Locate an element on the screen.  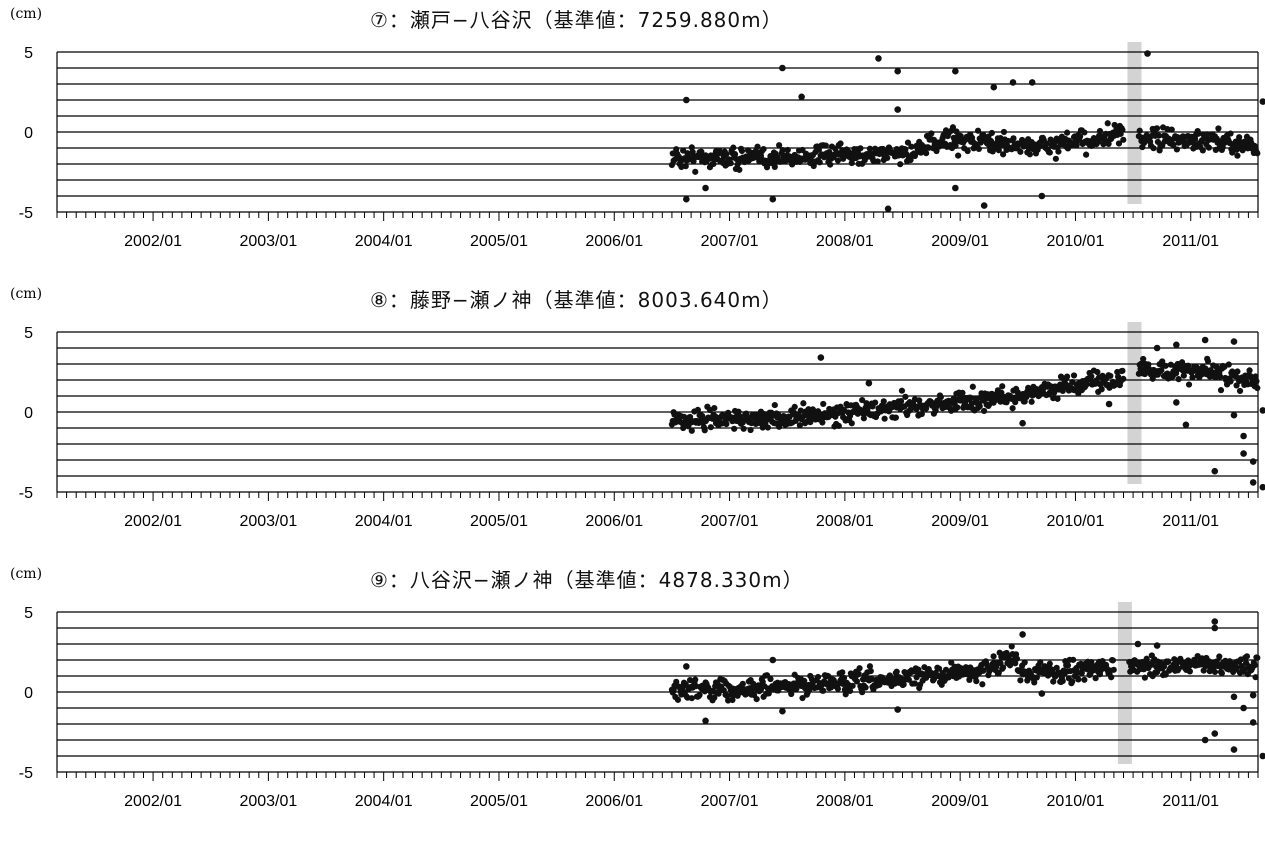
x-tick-label: 2005/01 is located at coordinates (499, 241).